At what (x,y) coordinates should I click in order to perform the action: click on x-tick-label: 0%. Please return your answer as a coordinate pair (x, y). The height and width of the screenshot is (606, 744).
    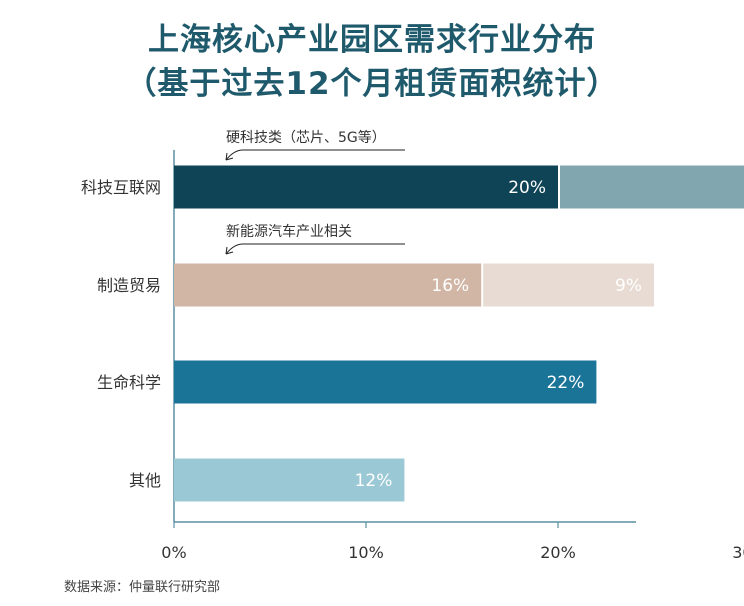
    Looking at the image, I should click on (173, 552).